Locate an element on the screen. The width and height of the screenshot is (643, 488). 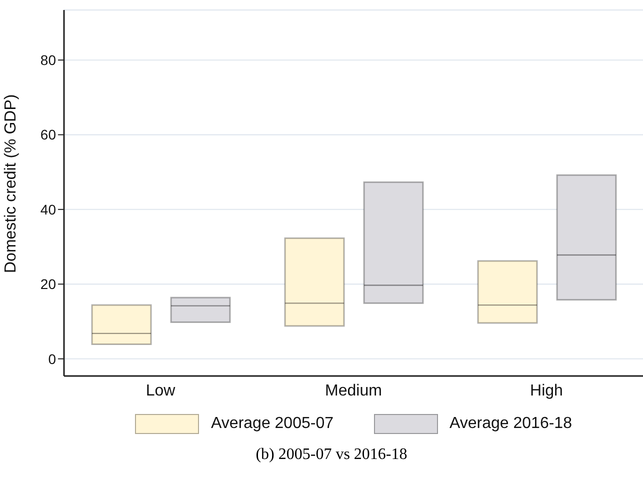
y-tick-label: 20 is located at coordinates (48, 284).